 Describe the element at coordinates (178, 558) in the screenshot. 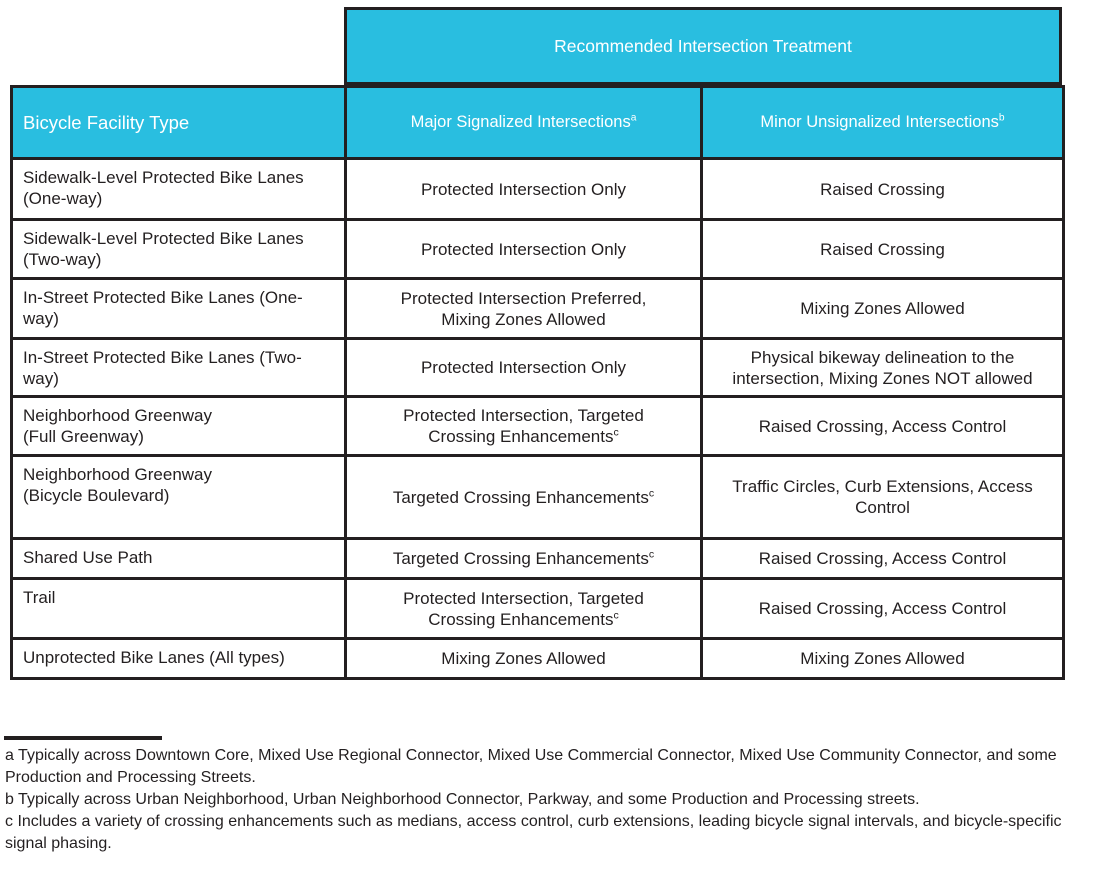

I see `facility-cell: Shared Use Path` at that location.